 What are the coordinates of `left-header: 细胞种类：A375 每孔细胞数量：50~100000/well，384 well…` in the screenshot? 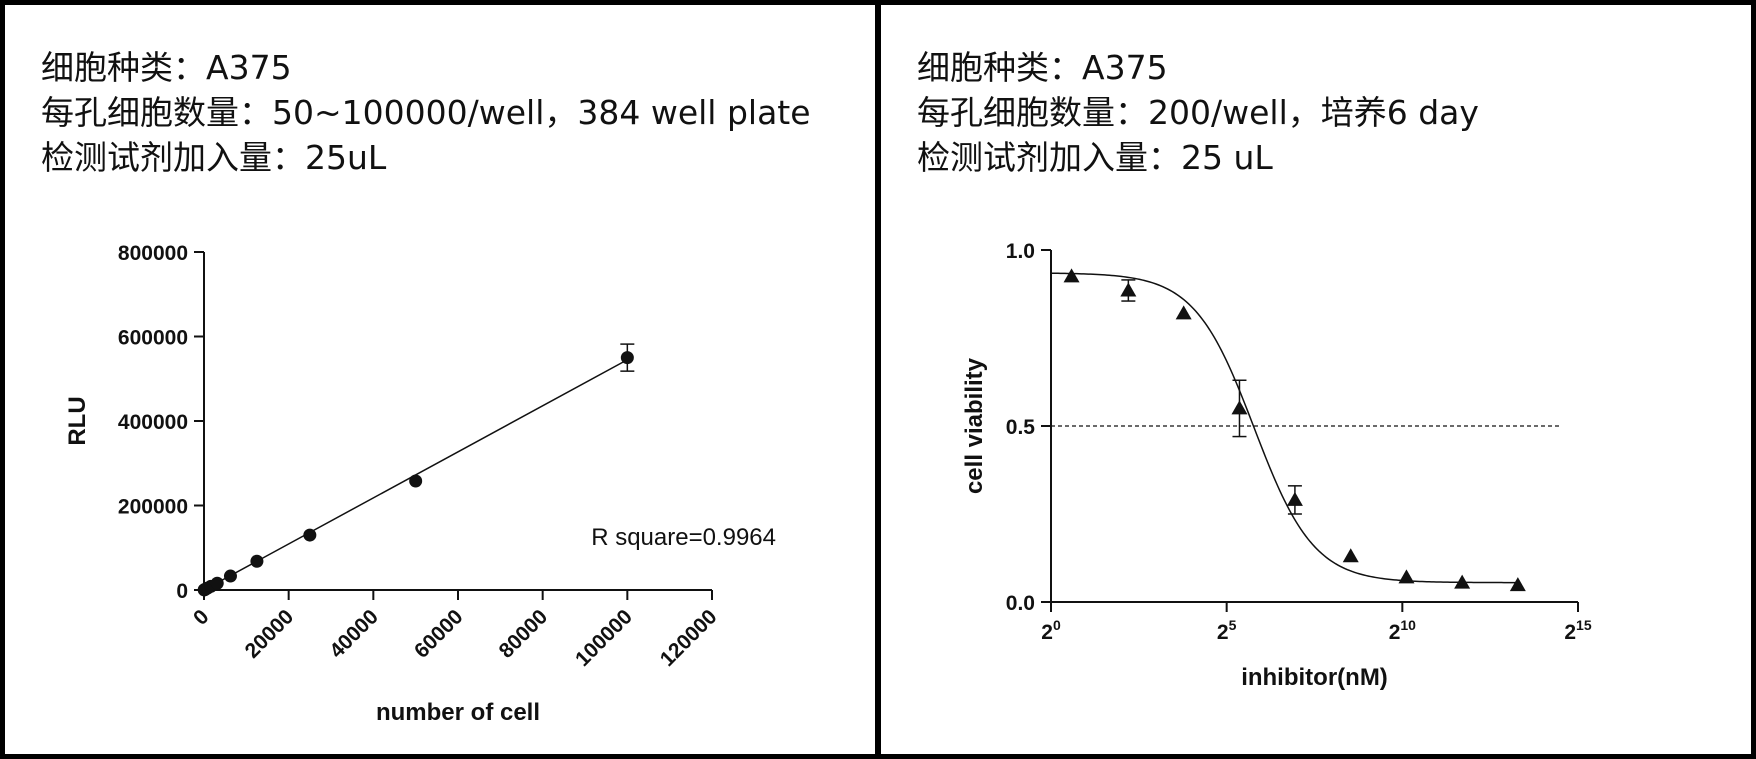 It's located at (426, 112).